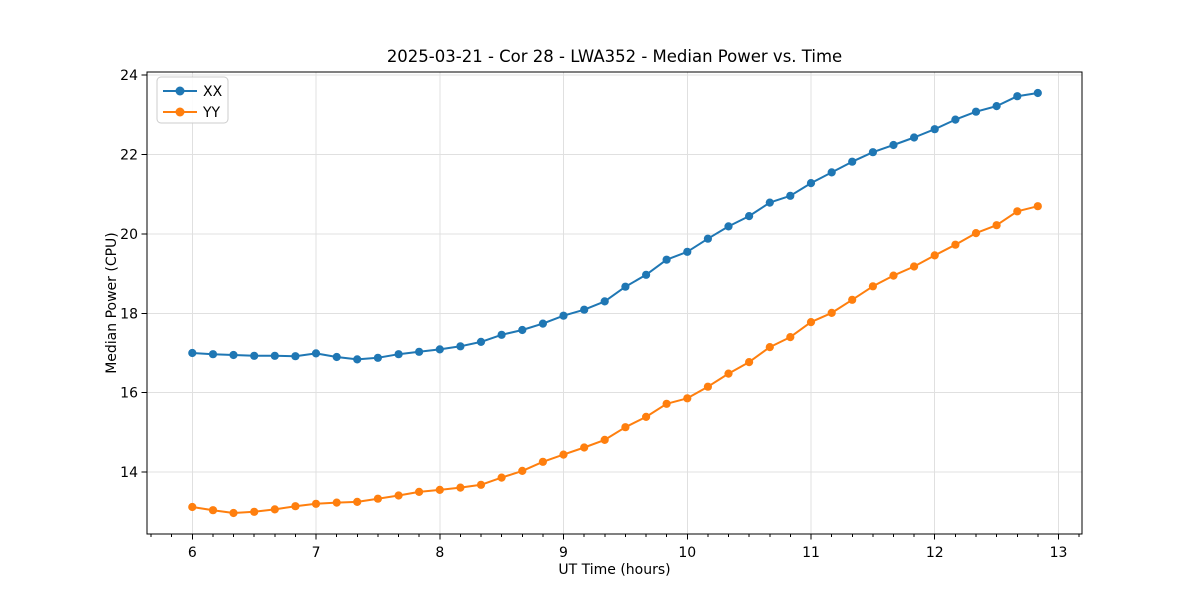  I want to click on y-tick-label: 20, so click(129, 235).